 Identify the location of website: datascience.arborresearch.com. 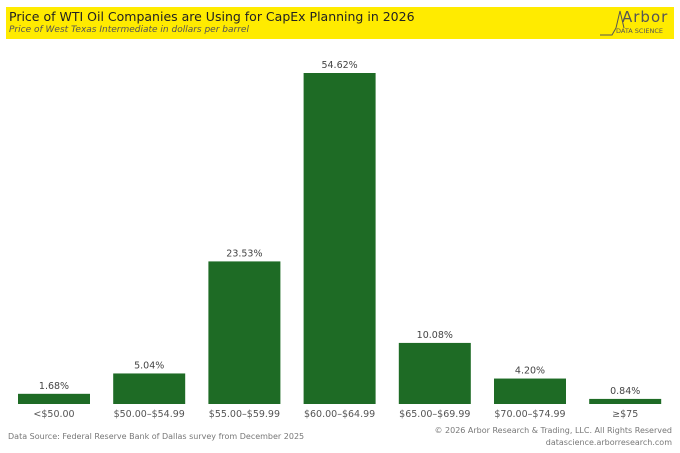
(608, 442).